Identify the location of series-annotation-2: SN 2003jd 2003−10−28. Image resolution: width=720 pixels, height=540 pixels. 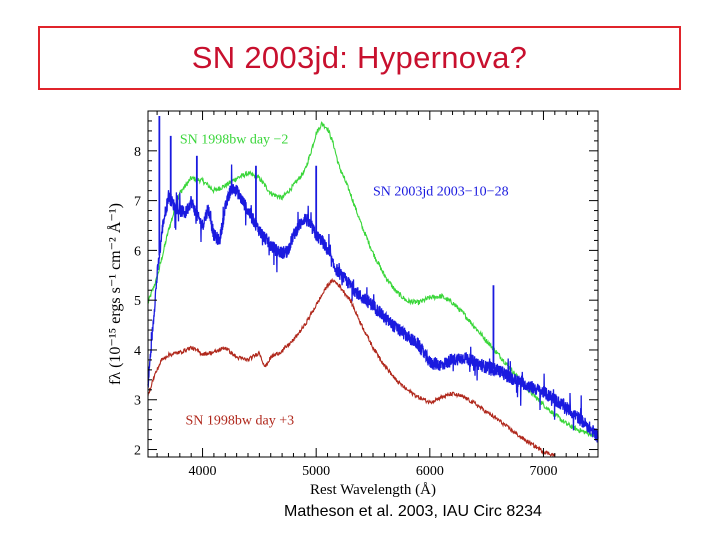
(441, 192).